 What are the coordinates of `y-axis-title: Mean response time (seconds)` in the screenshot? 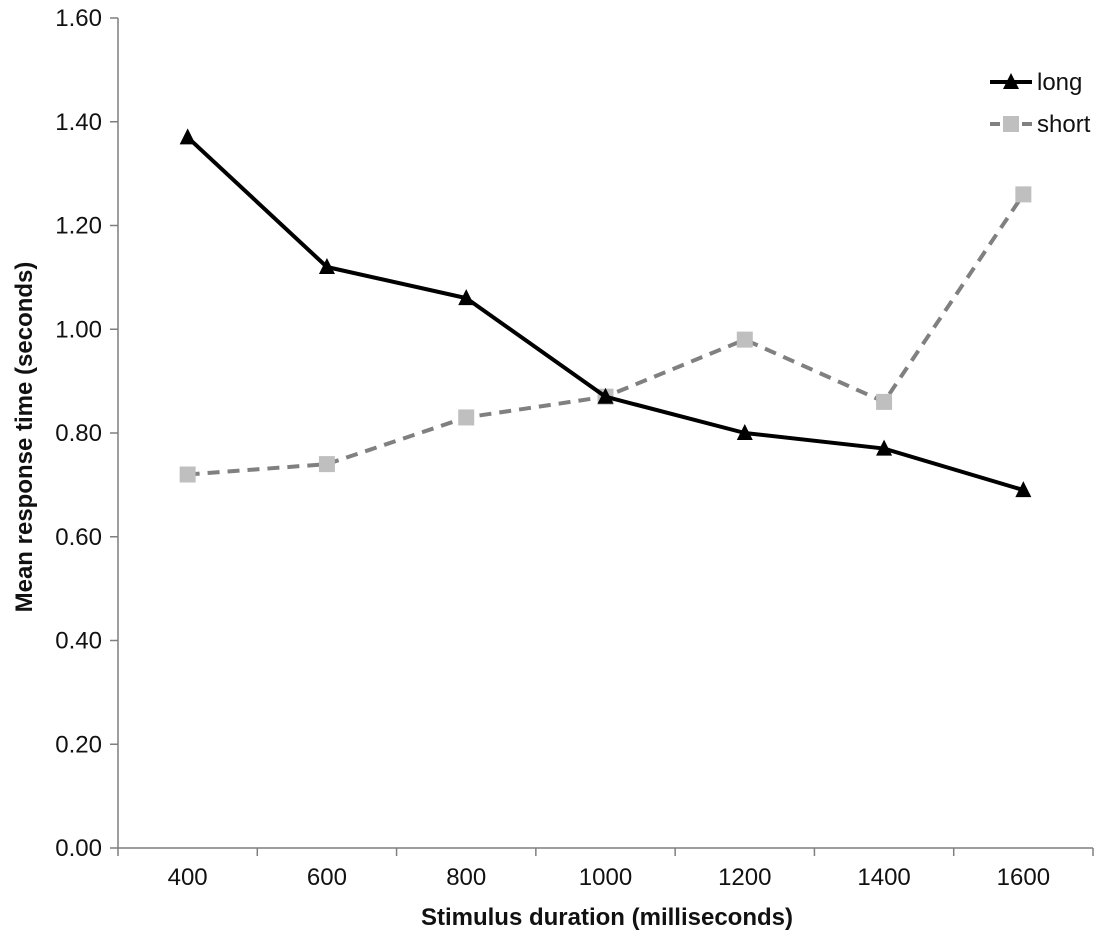 It's located at (24, 437).